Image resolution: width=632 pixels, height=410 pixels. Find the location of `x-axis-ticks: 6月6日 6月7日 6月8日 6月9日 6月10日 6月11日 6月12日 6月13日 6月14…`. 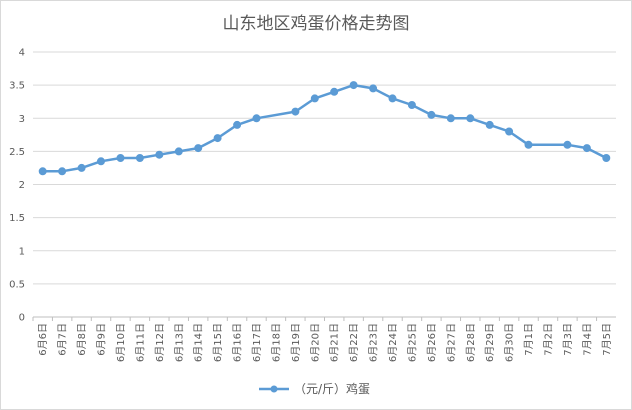

x-axis-ticks: 6月6日 6月7日 6月8日 6月9日 6月10日 6月11日 6月12日 6月13日 6月14… is located at coordinates (322, 339).